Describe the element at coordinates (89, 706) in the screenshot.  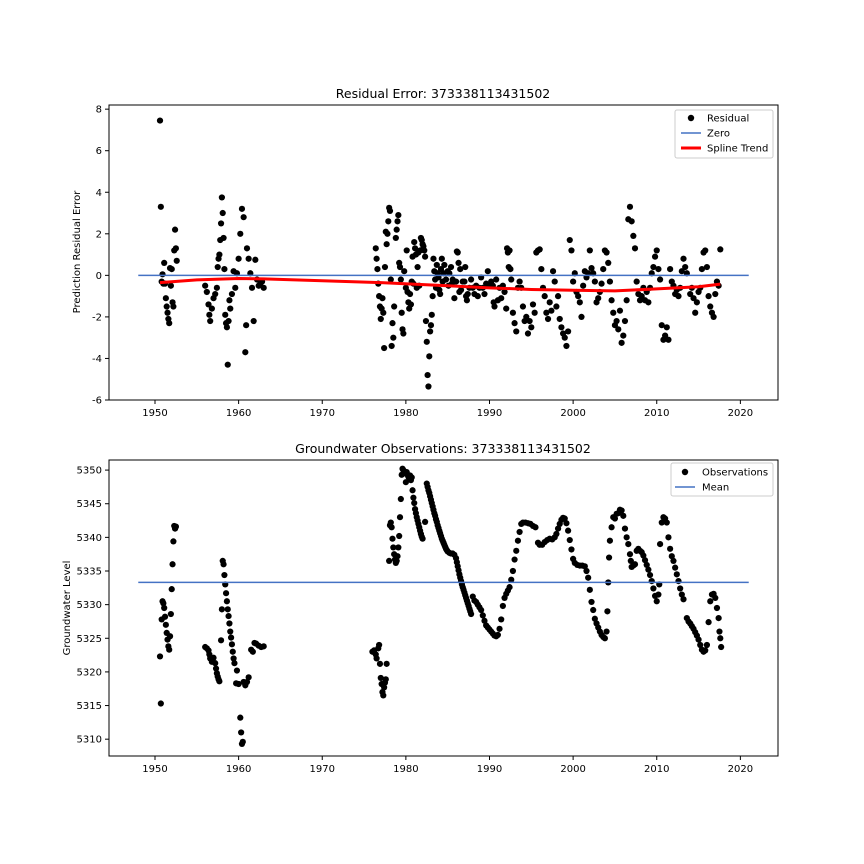
I see `groundwater-y-tick-label: 5315` at that location.